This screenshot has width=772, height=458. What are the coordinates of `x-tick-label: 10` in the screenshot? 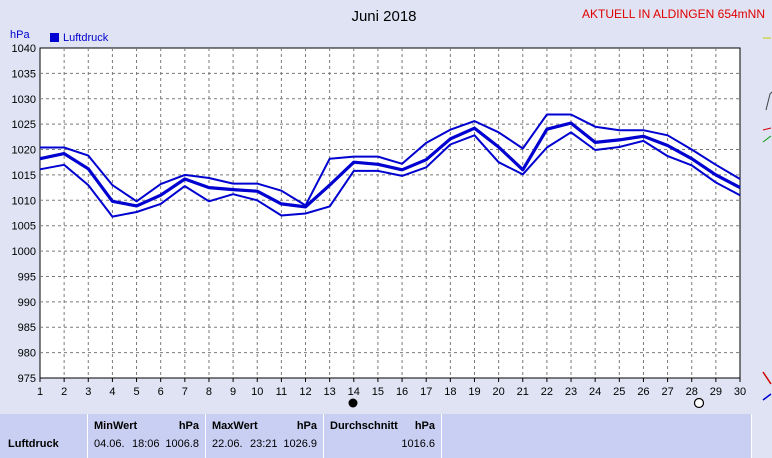 It's located at (257, 392).